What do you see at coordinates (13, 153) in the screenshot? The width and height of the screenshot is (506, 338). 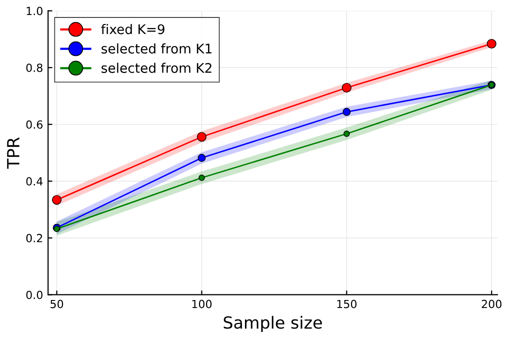 I see `y-axis-title: TPR` at bounding box center [13, 153].